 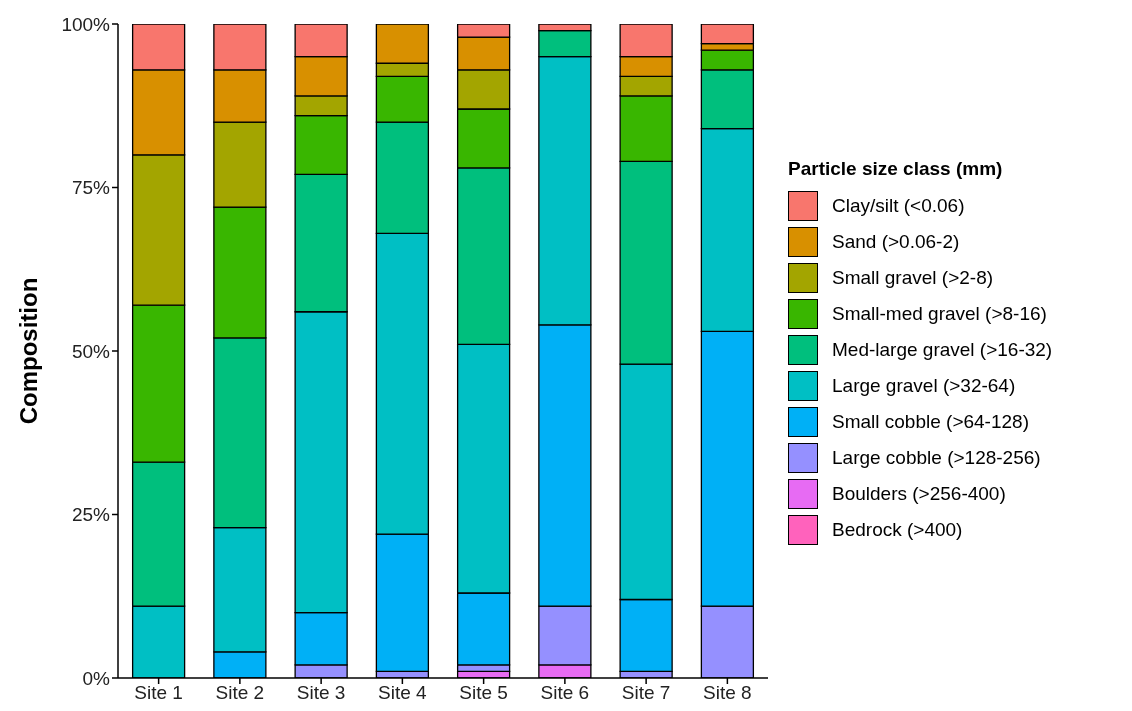 I want to click on x-tick-label: Site 1, so click(x=158, y=693).